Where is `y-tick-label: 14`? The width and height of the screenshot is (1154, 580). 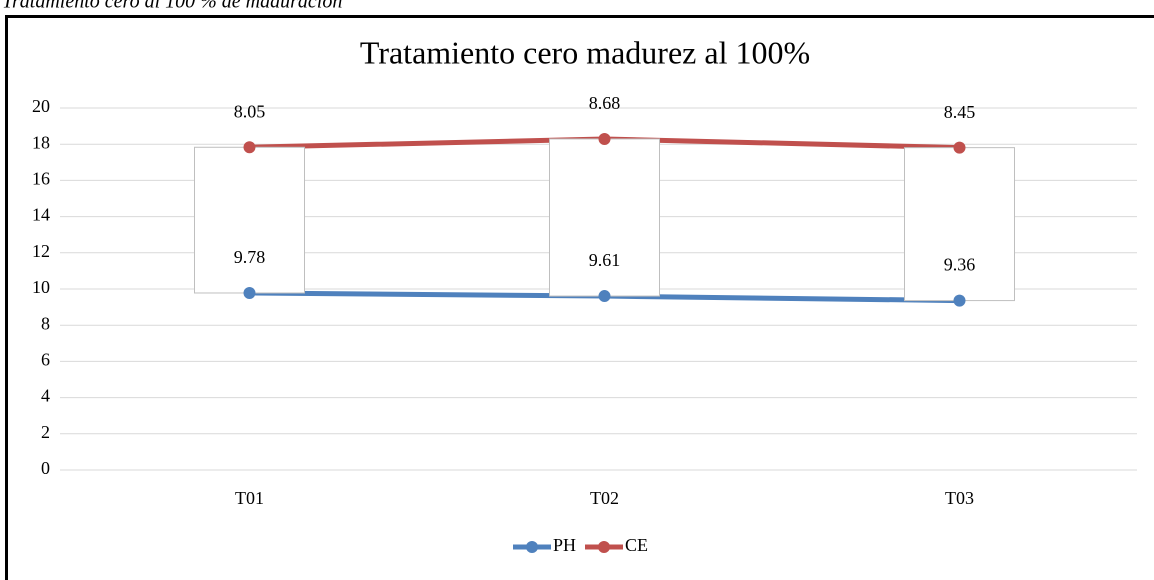 y-tick-label: 14 is located at coordinates (41, 215).